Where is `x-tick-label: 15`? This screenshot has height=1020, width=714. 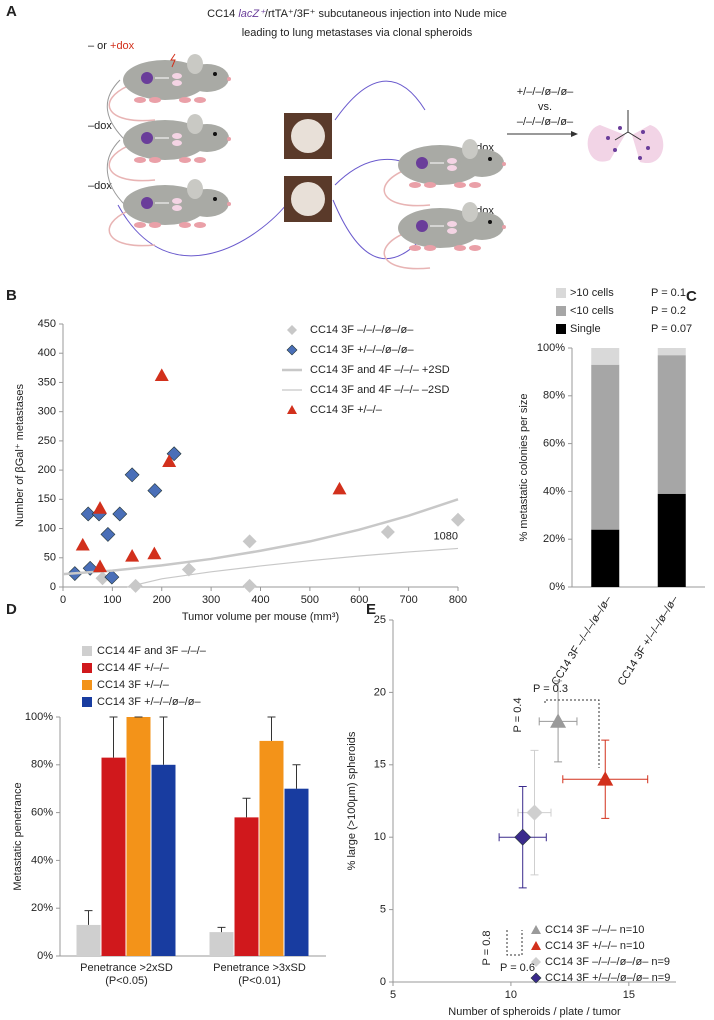 x-tick-label: 15 is located at coordinates (629, 995).